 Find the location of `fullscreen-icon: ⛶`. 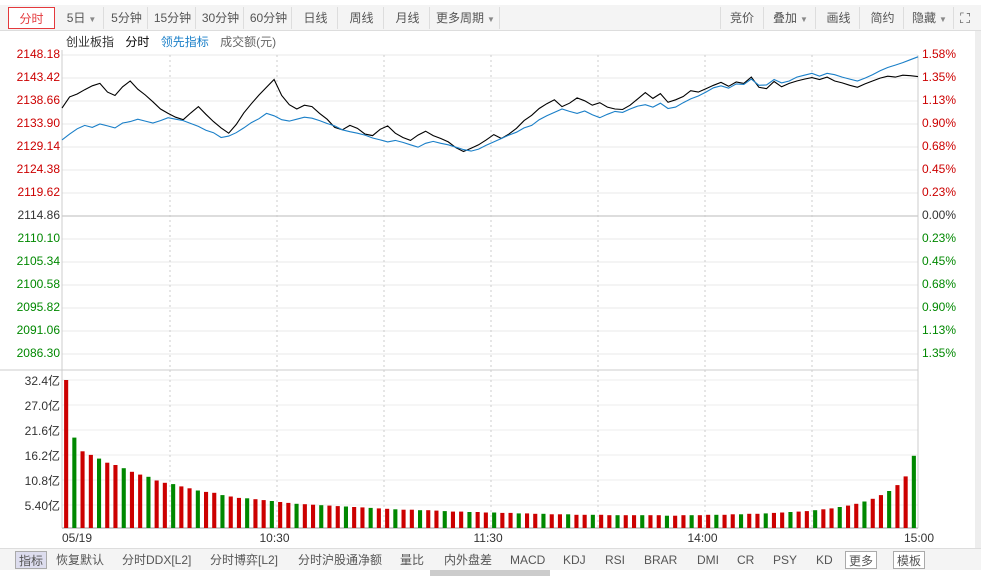

fullscreen-icon: ⛶ is located at coordinates (965, 18).